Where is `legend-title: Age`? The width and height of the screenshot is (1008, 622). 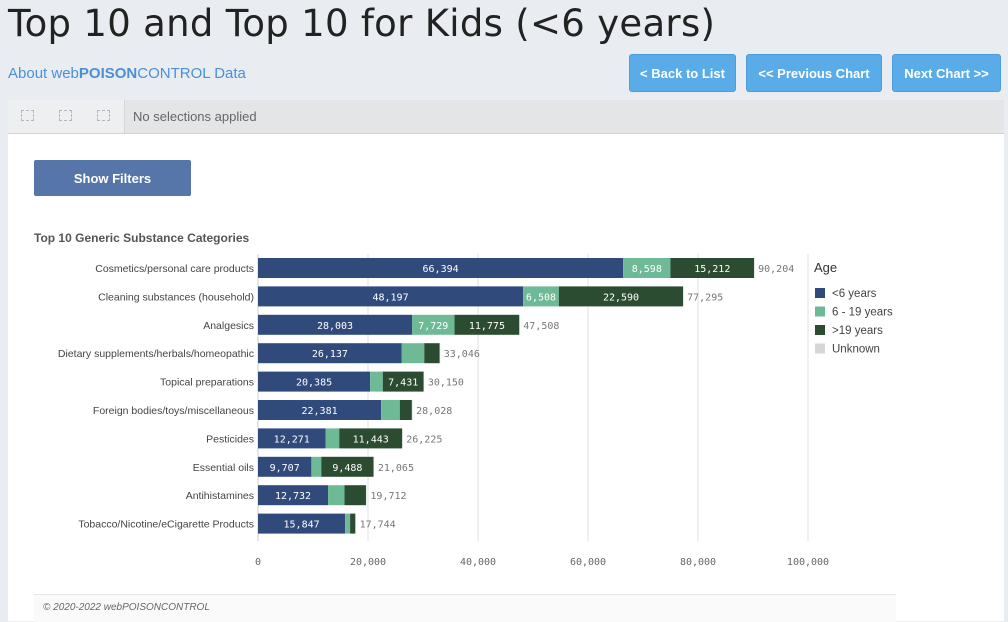
legend-title: Age is located at coordinates (825, 267).